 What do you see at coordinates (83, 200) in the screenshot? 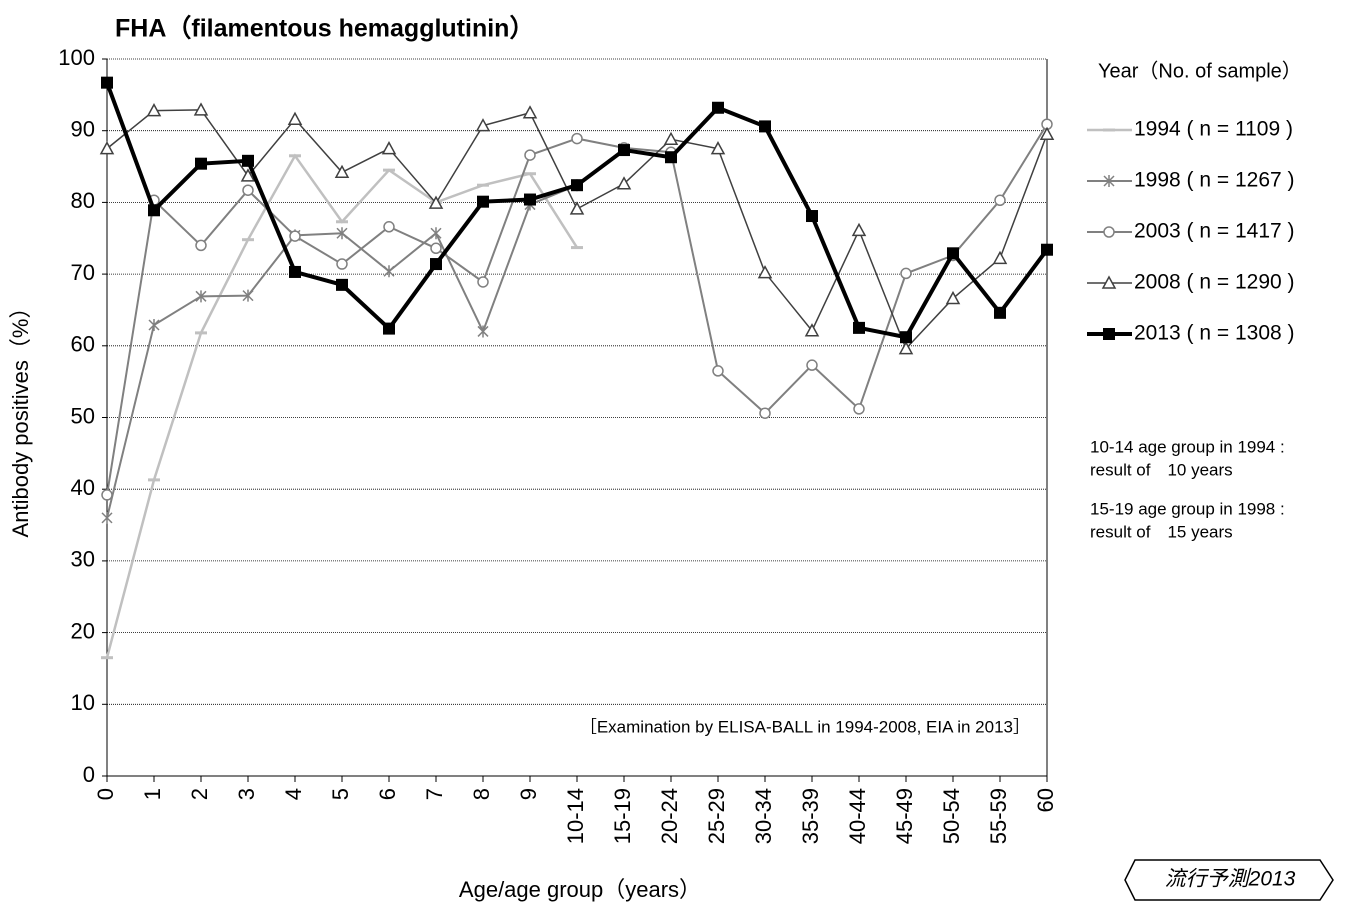
I see `y-tick-label: 80` at bounding box center [83, 200].